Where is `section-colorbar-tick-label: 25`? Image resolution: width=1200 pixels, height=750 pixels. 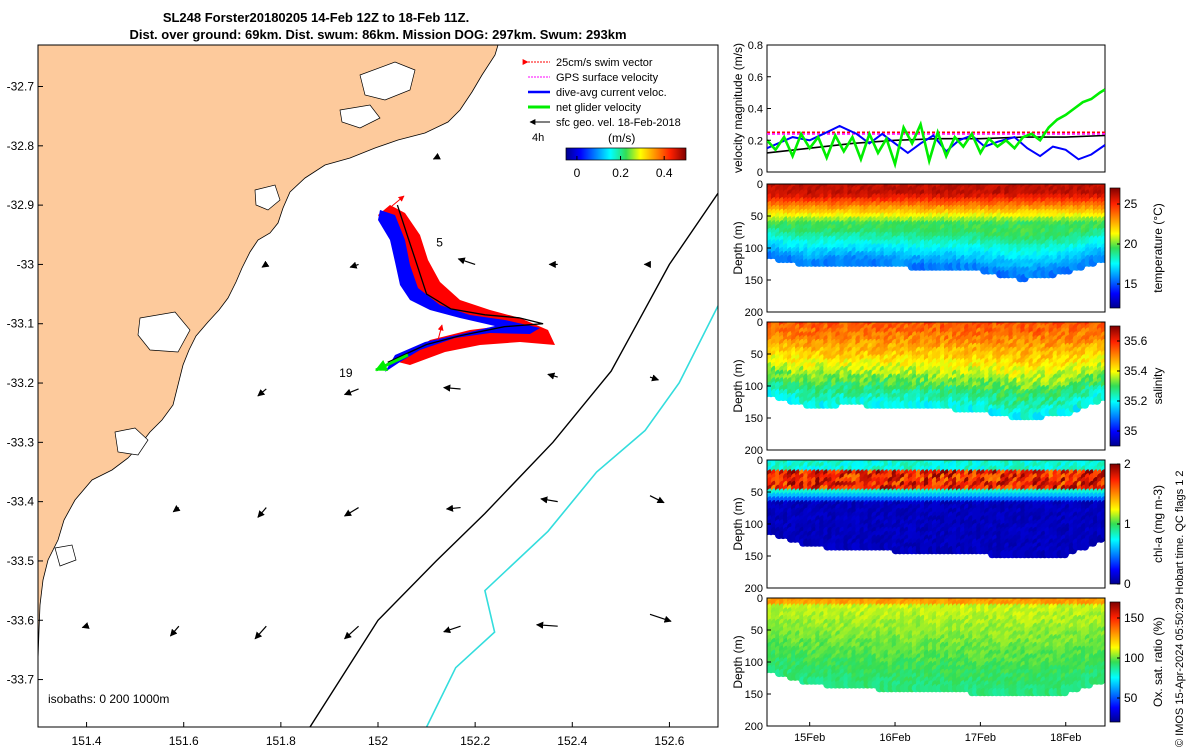
section-colorbar-tick-label: 25 is located at coordinates (1131, 204).